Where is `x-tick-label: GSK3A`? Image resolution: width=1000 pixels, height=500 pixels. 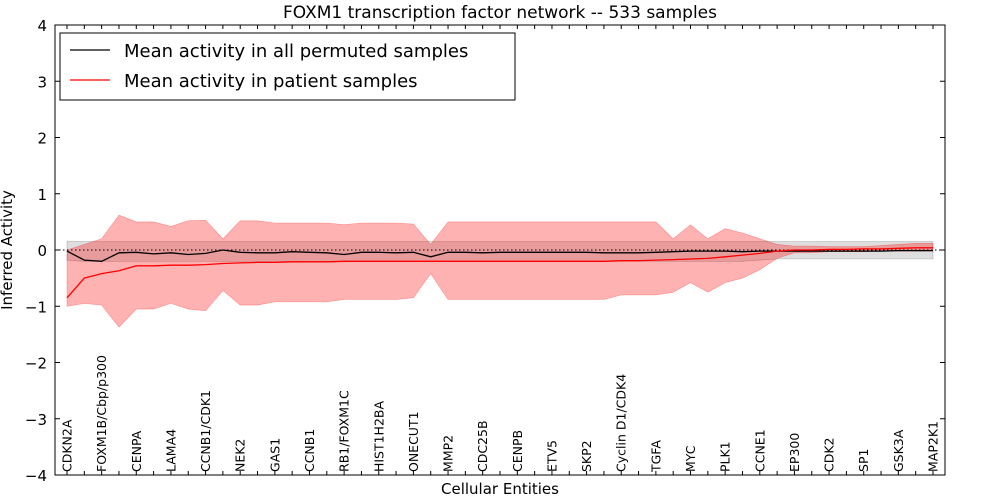 x-tick-label: GSK3A is located at coordinates (898, 450).